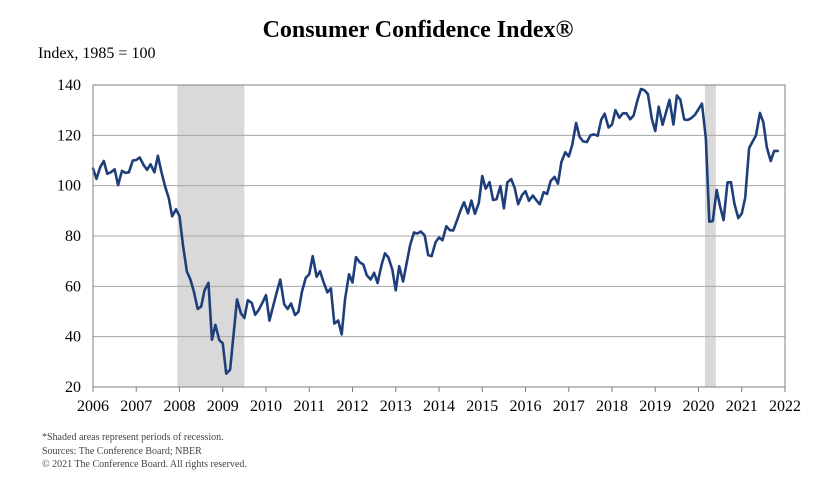  What do you see at coordinates (69, 186) in the screenshot?
I see `y-tick-label-100: 100` at bounding box center [69, 186].